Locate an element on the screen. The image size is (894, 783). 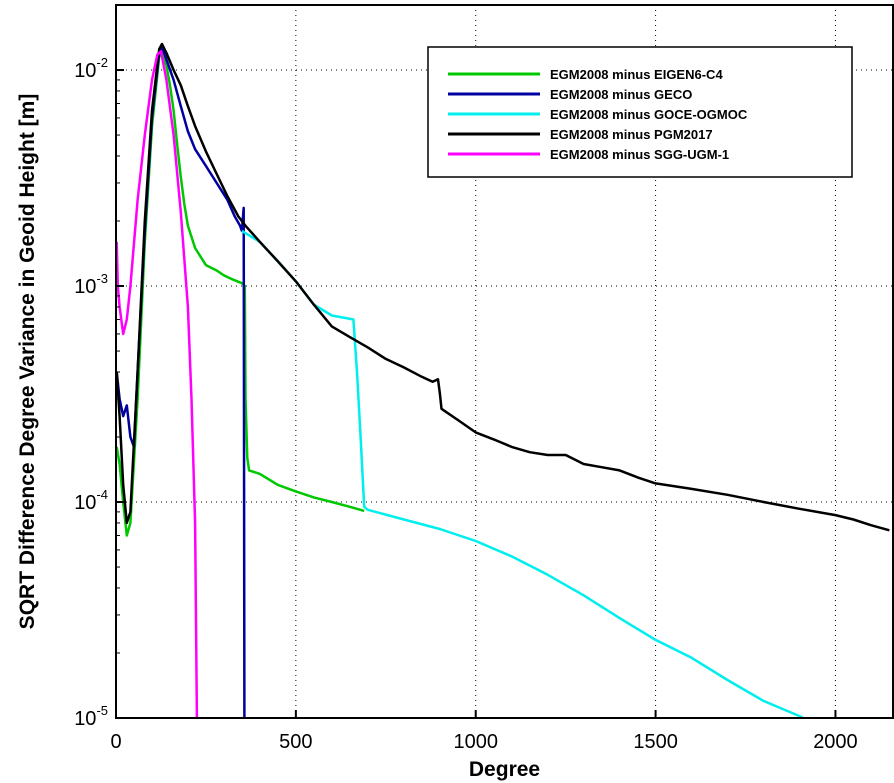
y-tick-label: 10⁻⁵ is located at coordinates (91, 716).